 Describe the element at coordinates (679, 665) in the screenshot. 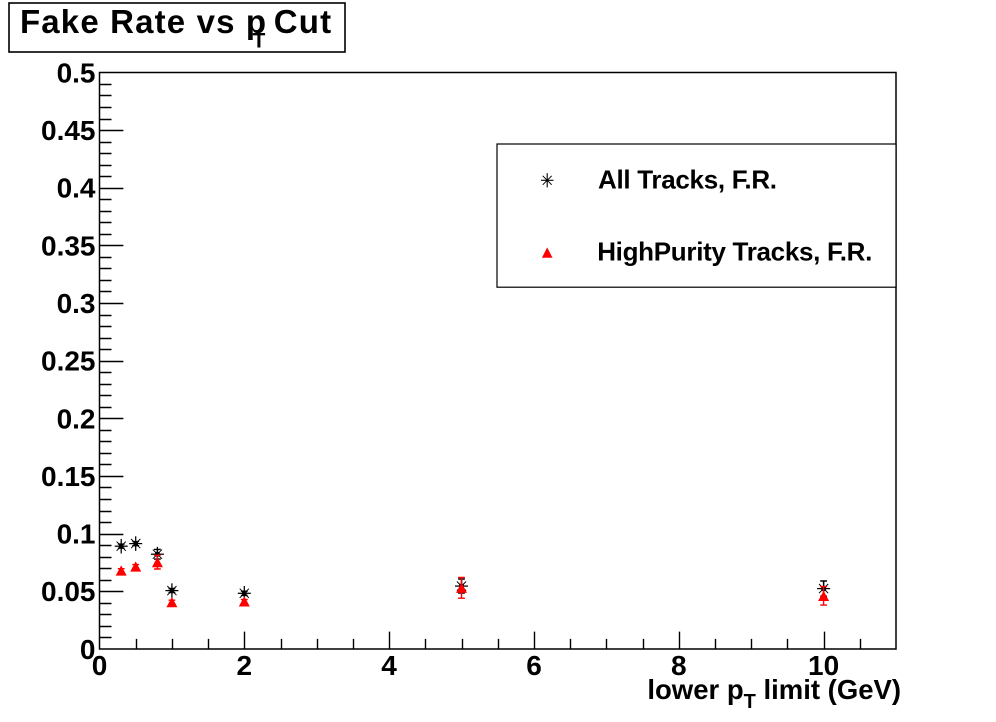

I see `svg-text: 8` at that location.